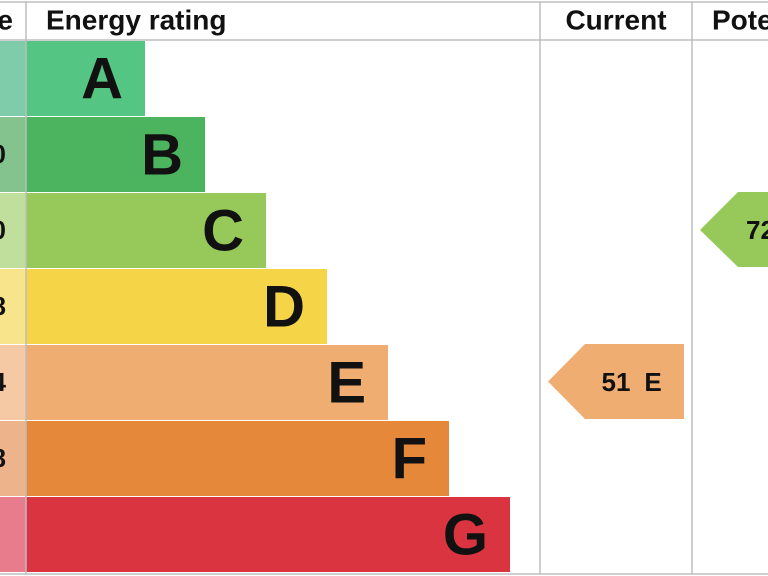  I want to click on current-arrow, so click(616, 381).